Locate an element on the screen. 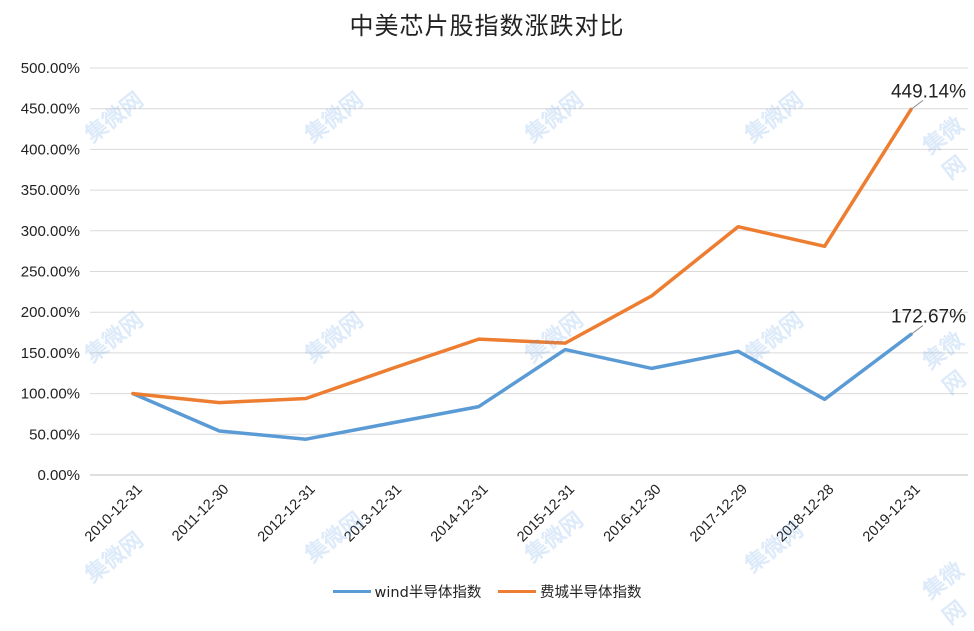 This screenshot has height=631, width=974. y-tick-label: 450.00% is located at coordinates (50, 109).